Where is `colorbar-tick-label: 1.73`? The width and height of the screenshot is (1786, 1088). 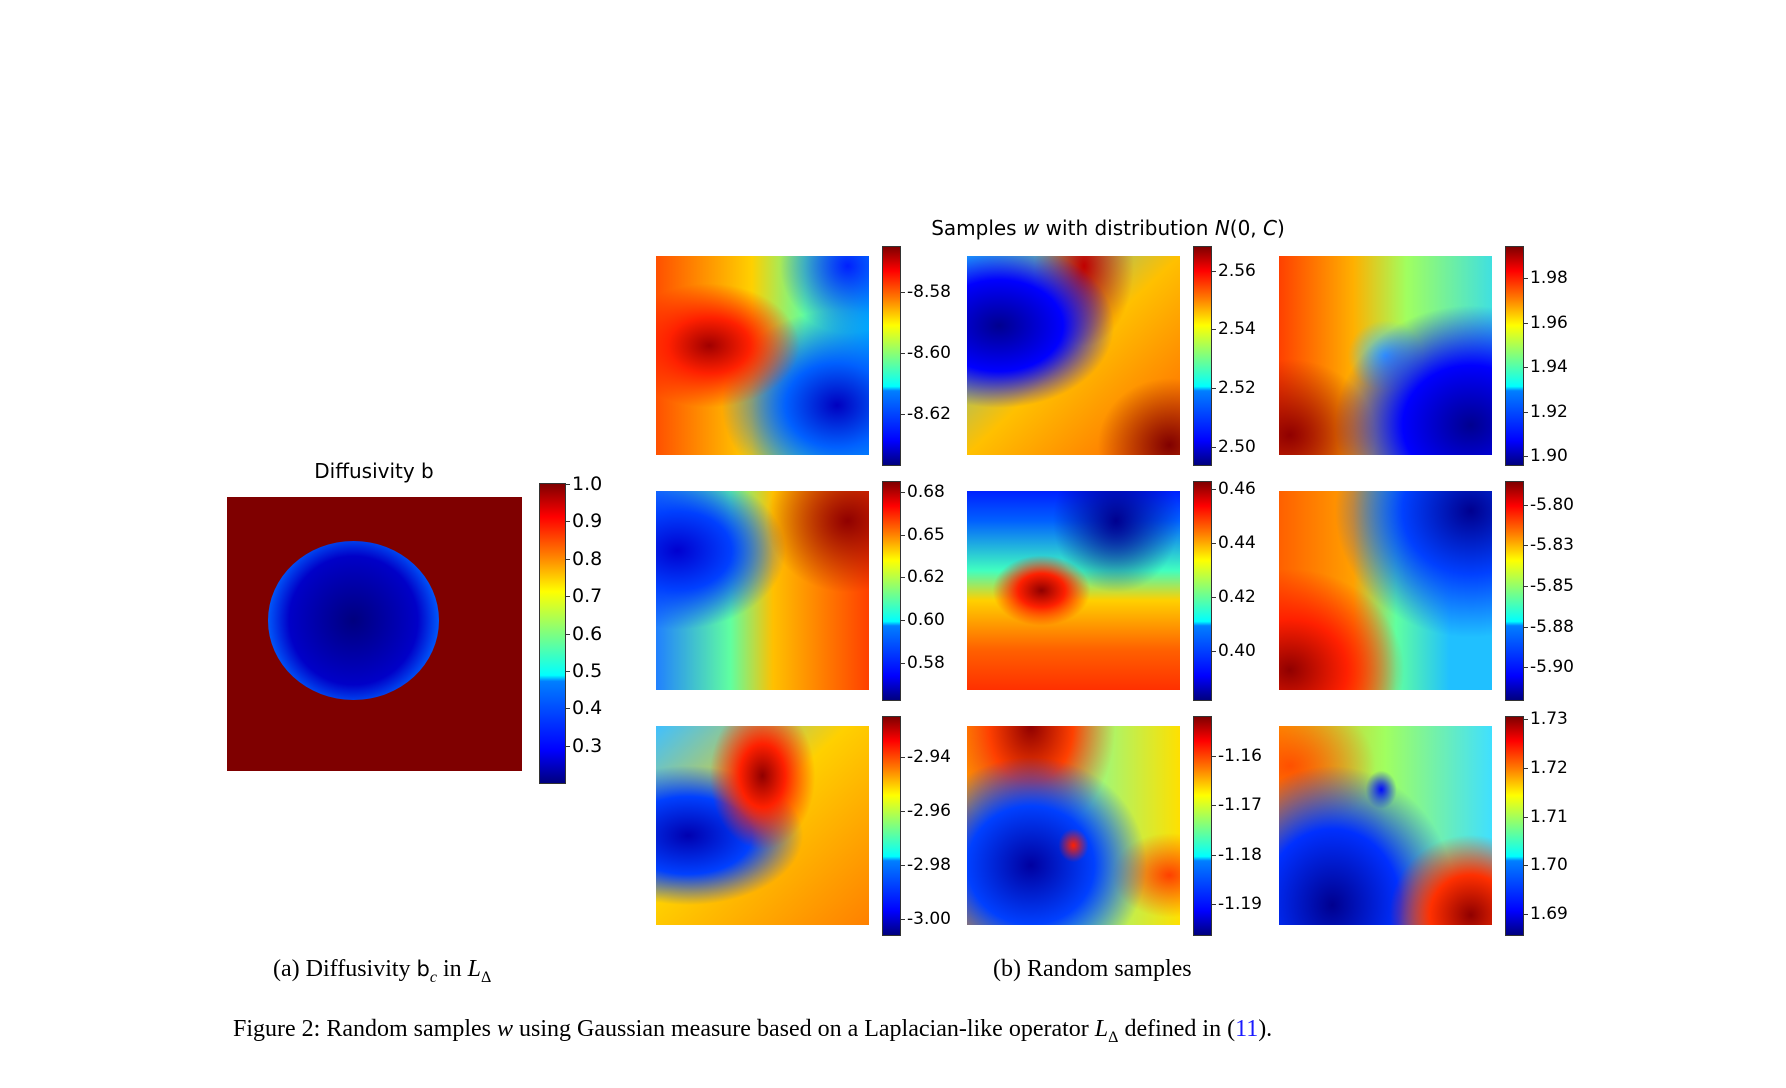 colorbar-tick-label: 1.73 is located at coordinates (1549, 719).